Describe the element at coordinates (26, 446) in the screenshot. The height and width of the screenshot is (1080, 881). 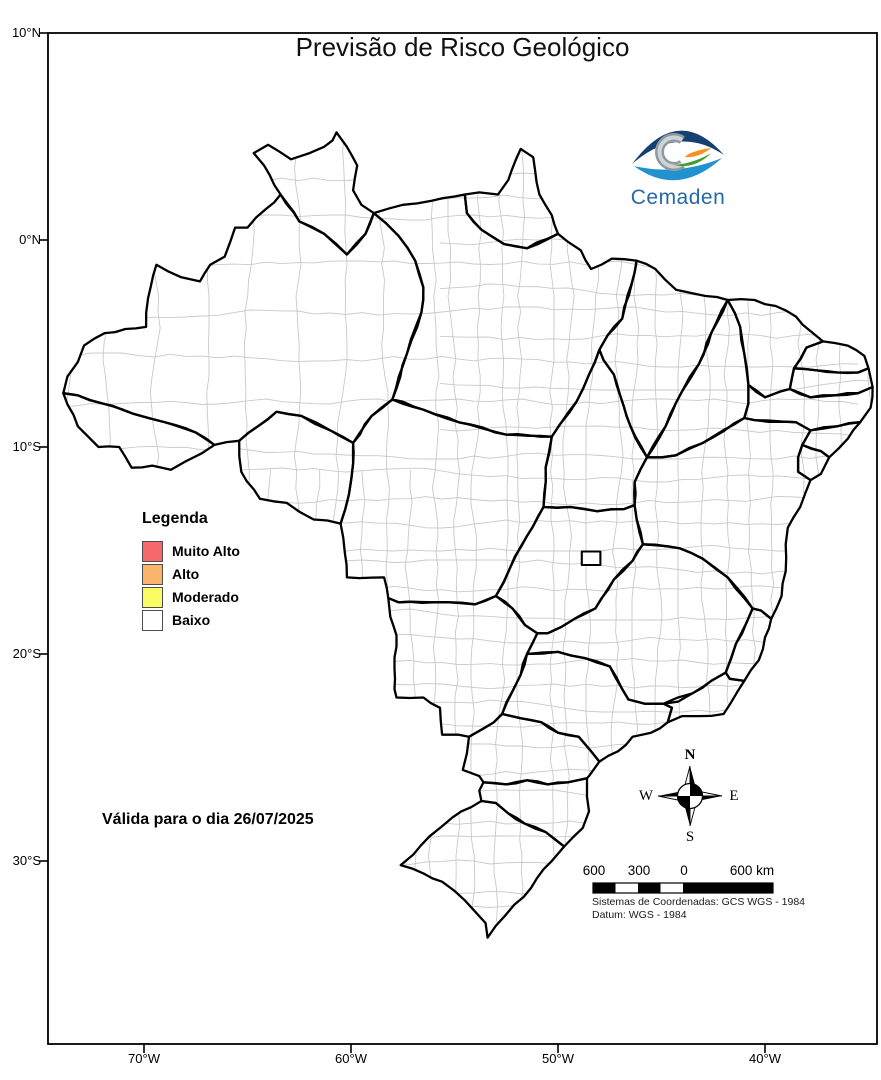
I see `lat-axis-label: 10°S` at that location.